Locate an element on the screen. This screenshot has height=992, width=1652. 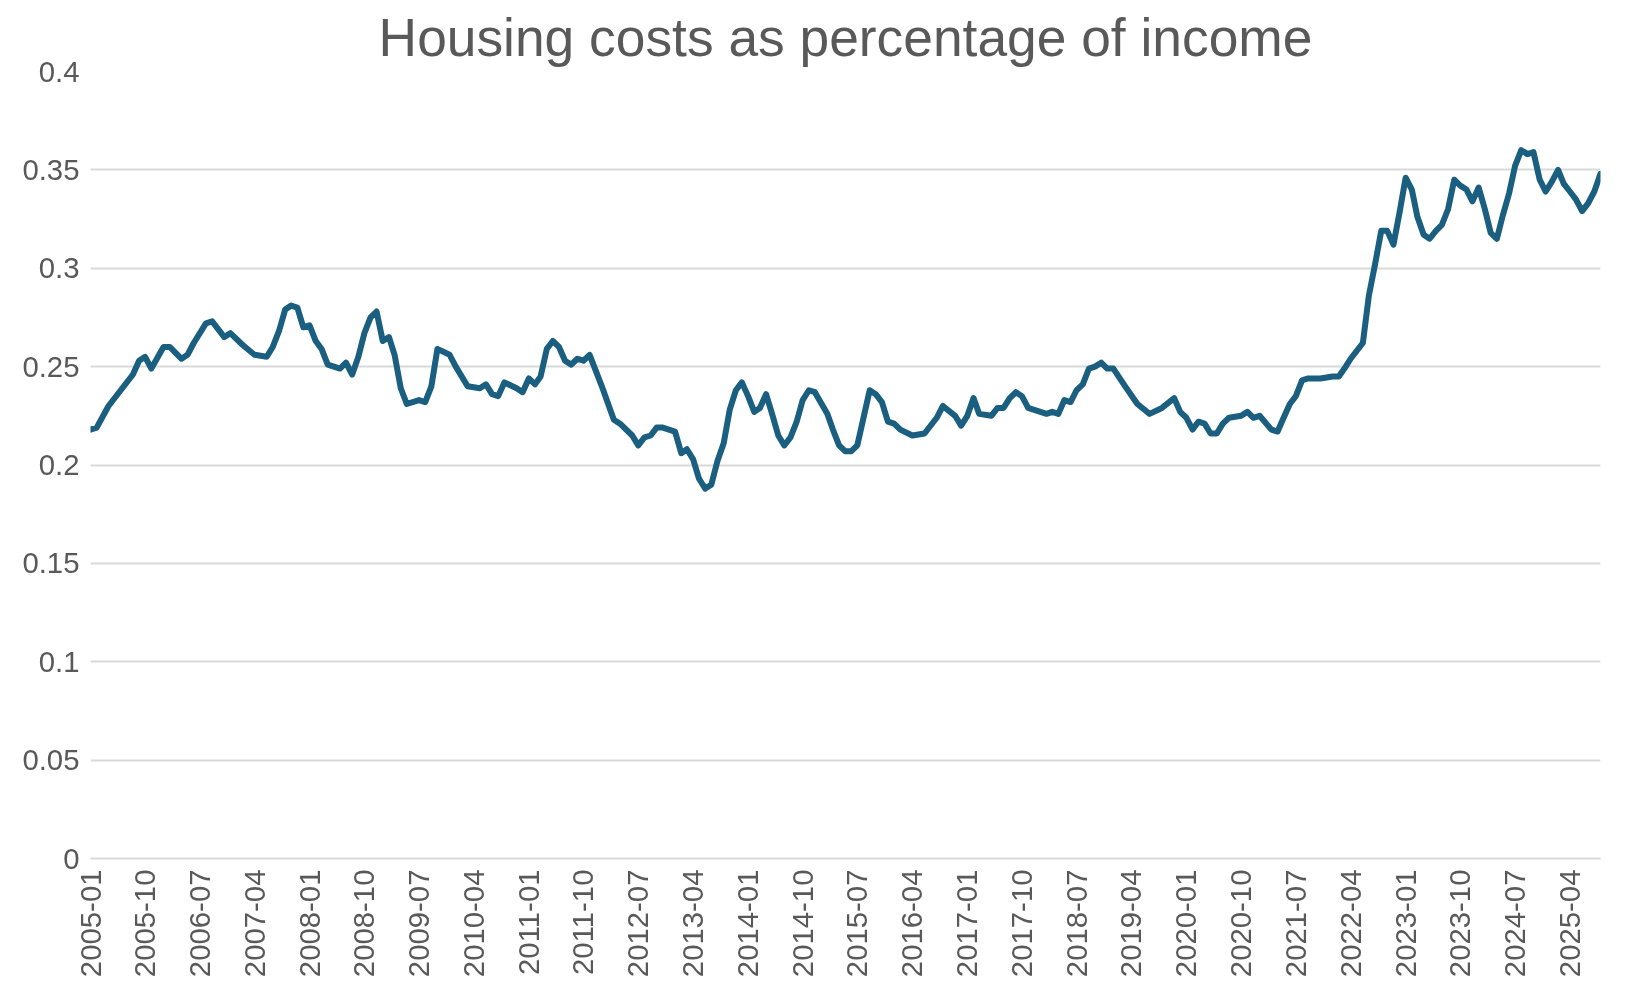
y-tick-label: 0.15 is located at coordinates (51, 563).